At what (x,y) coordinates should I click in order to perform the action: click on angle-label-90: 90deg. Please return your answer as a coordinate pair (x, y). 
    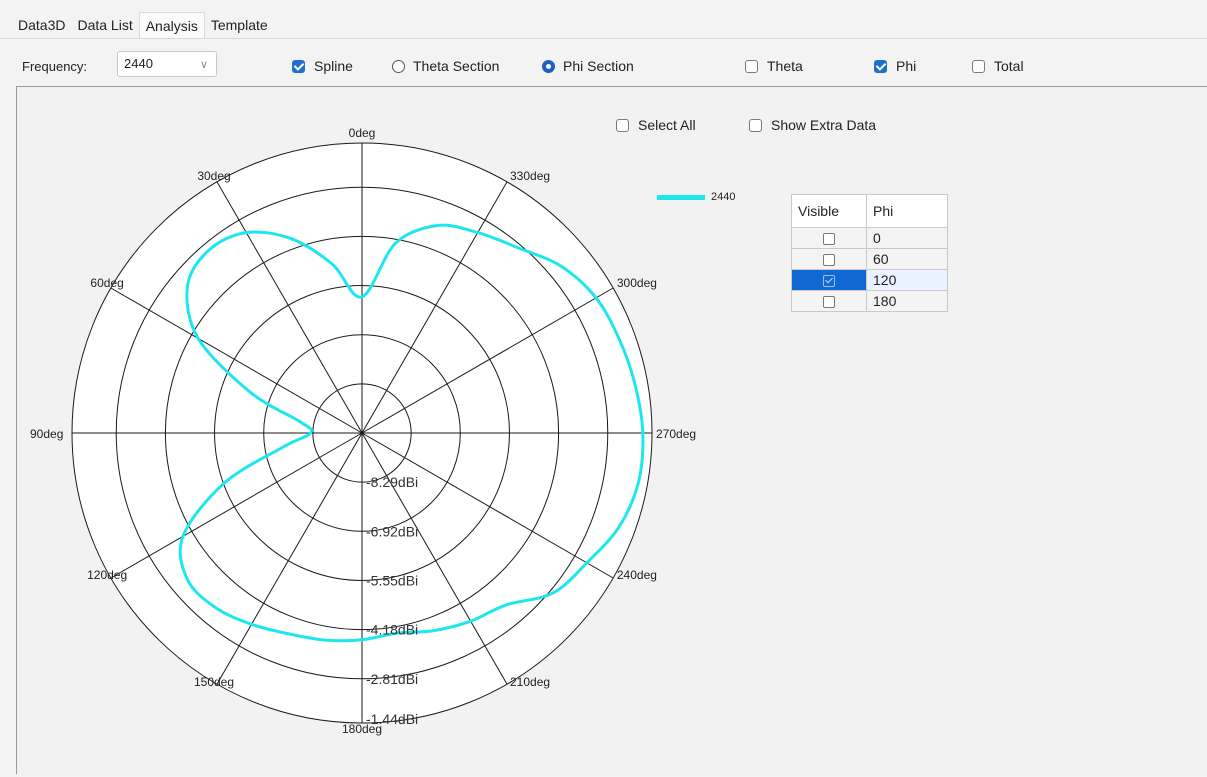
    Looking at the image, I should click on (46, 434).